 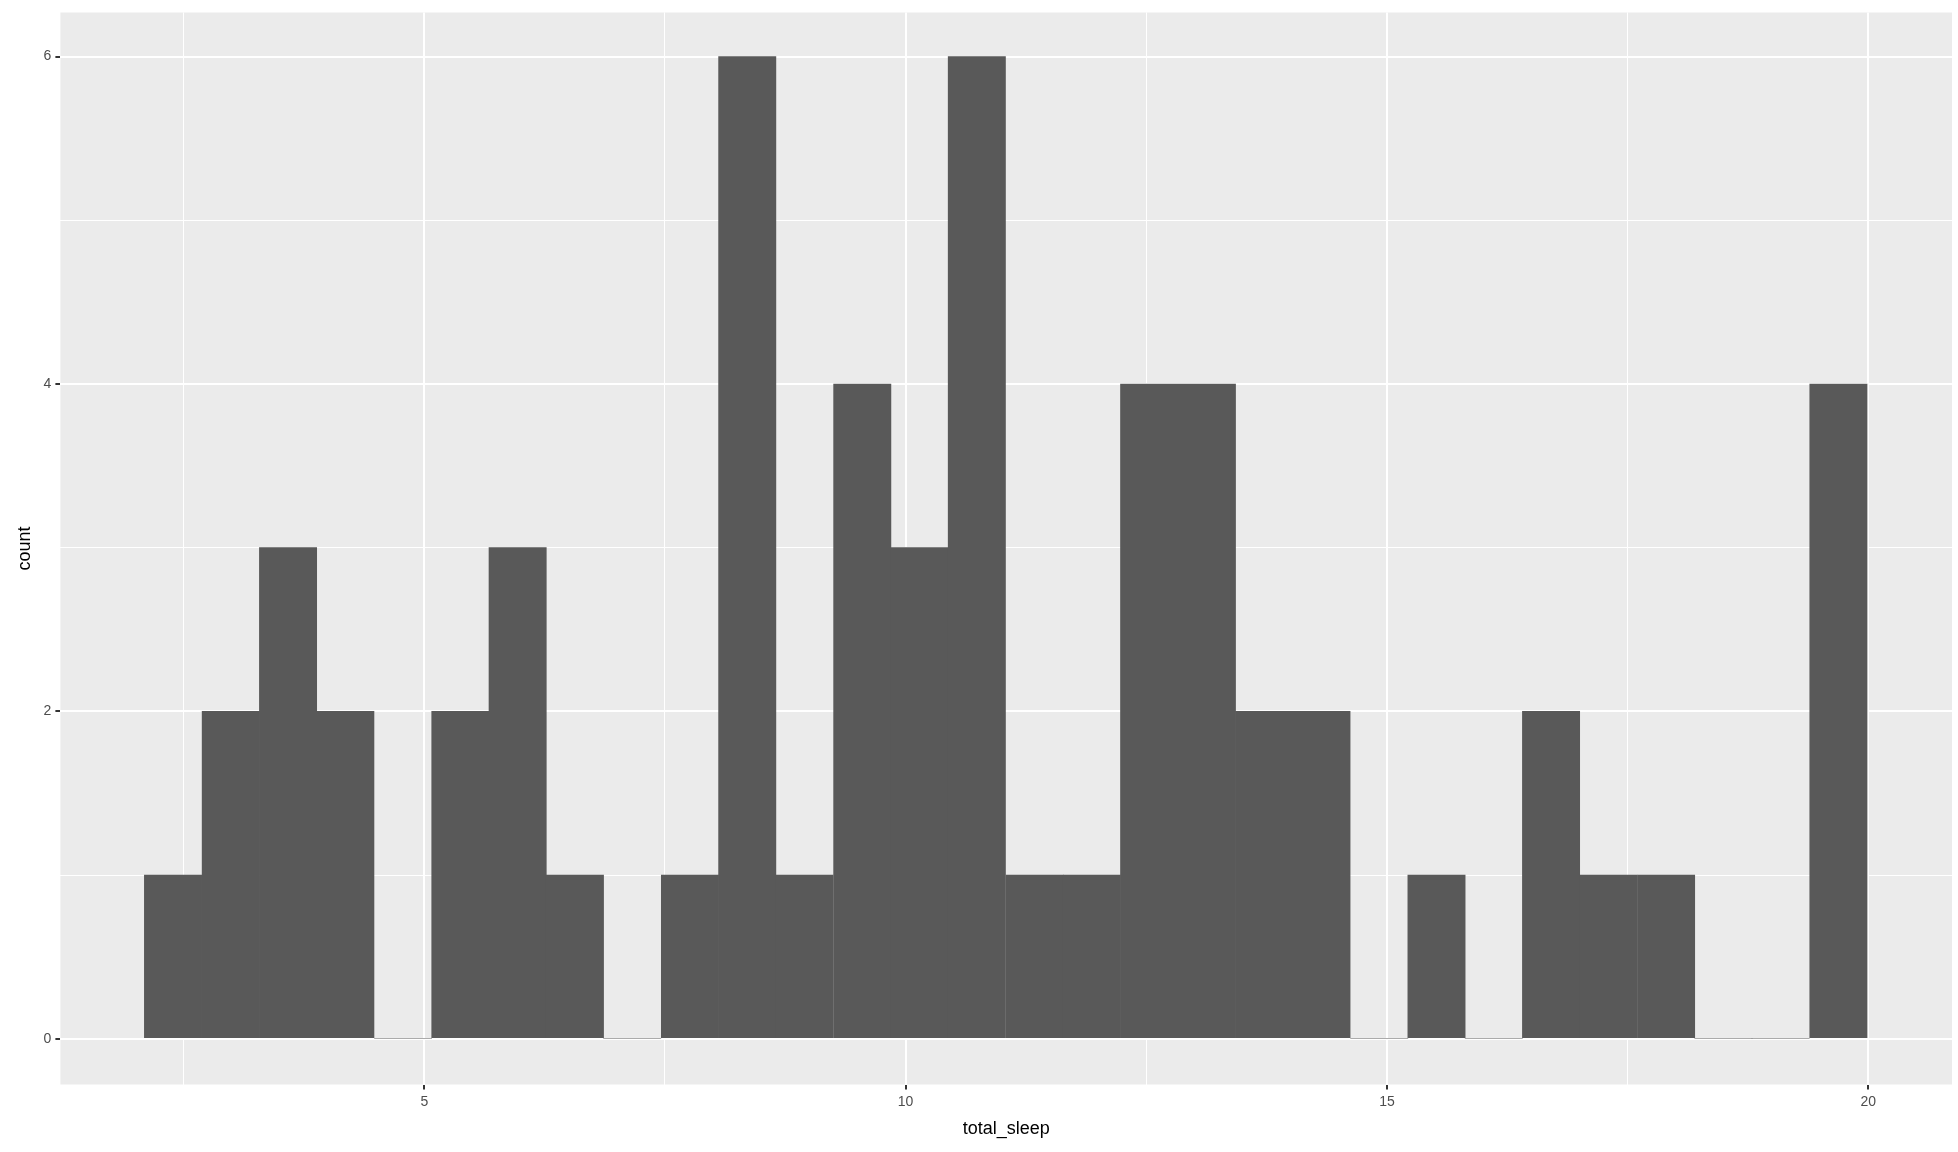 I want to click on y-tick-label: 0, so click(x=47, y=1037).